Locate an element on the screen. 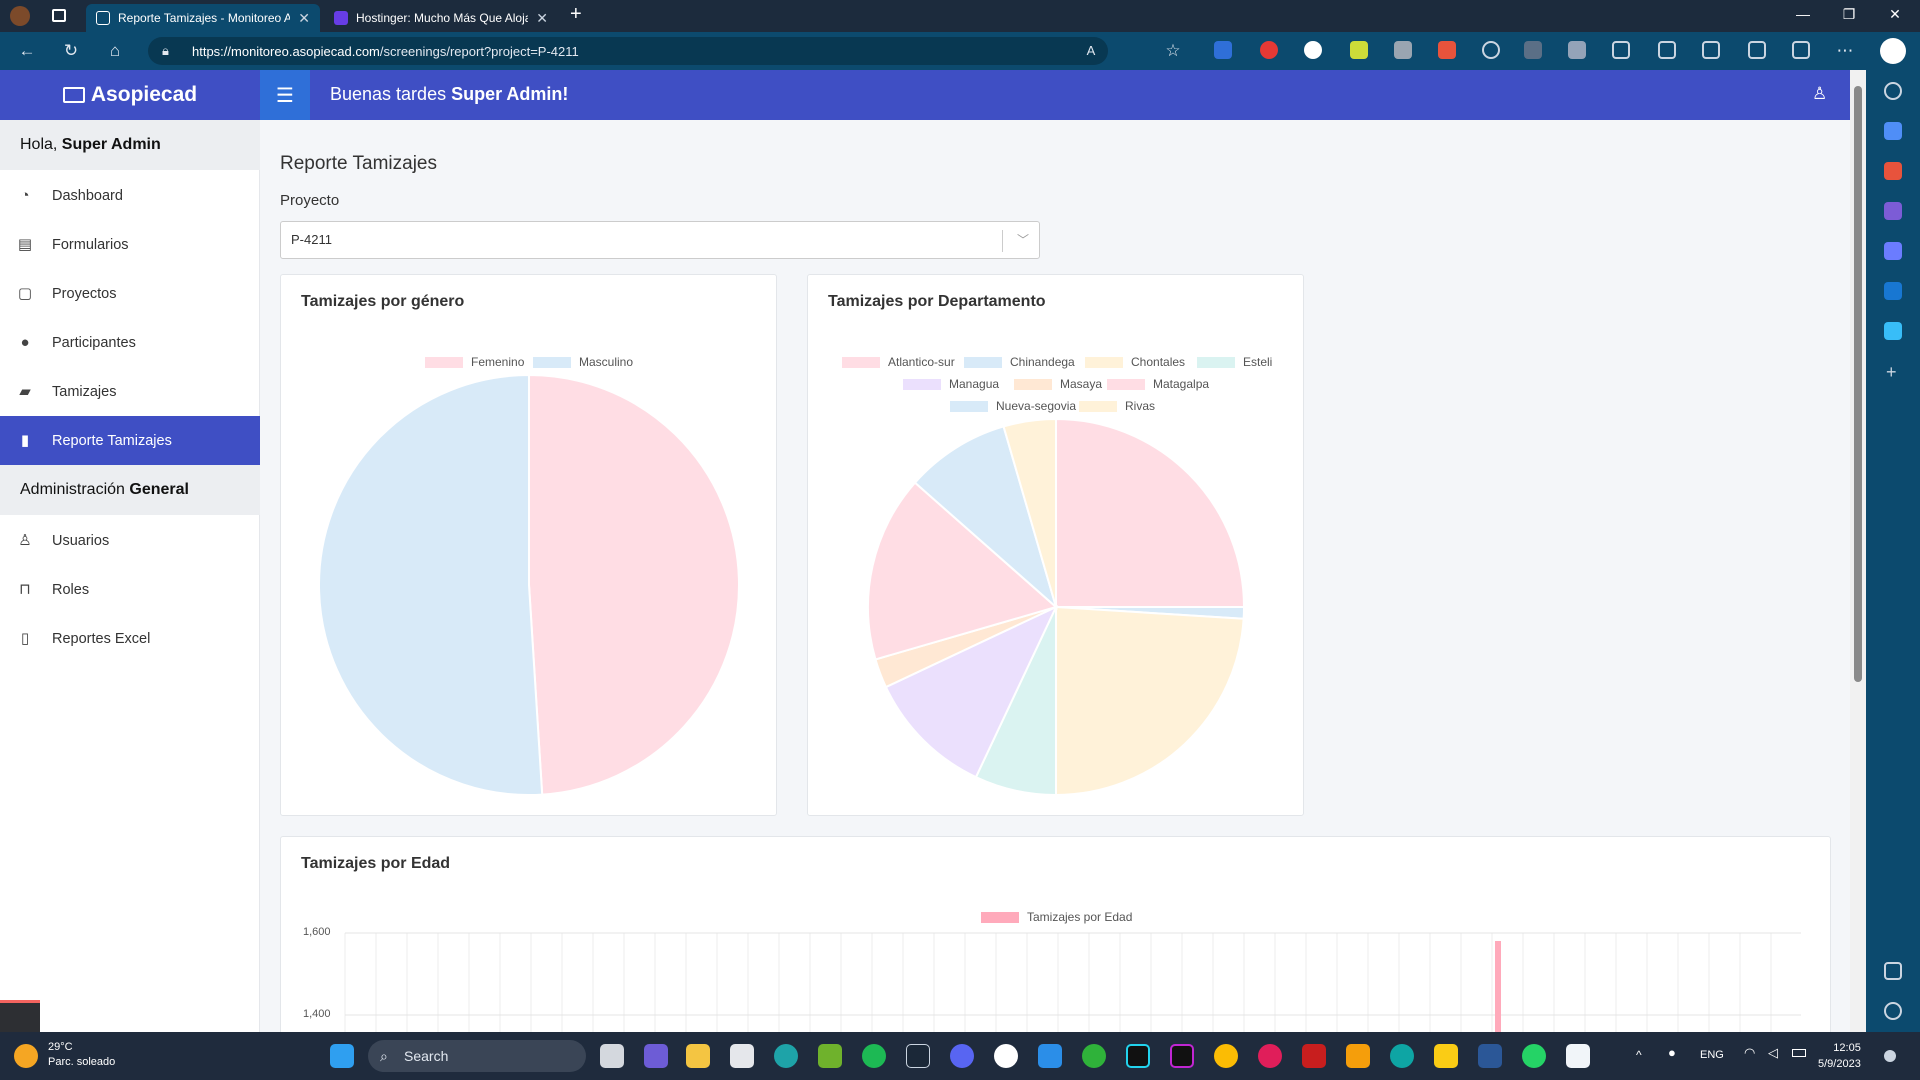 This screenshot has height=1080, width=1920. bing-copilot-icon is located at coordinates (1893, 51).